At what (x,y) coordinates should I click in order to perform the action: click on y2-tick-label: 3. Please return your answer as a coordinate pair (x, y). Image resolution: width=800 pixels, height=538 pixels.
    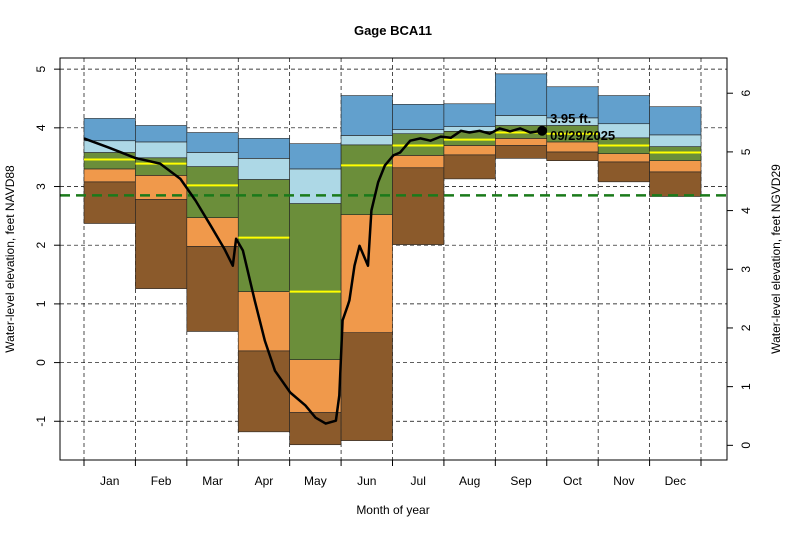
    Looking at the image, I should click on (746, 269).